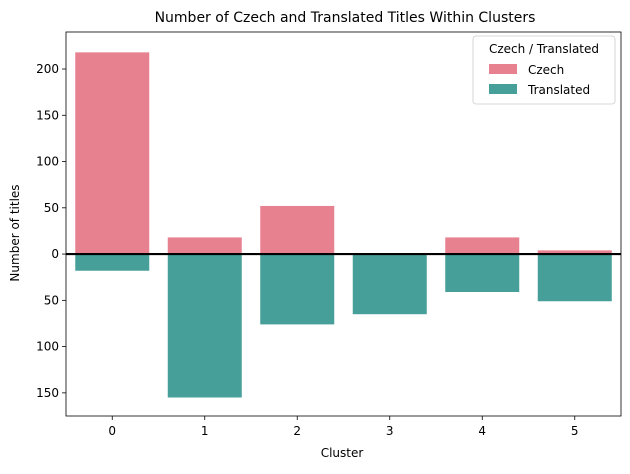 This screenshot has width=630, height=474. Describe the element at coordinates (558, 90) in the screenshot. I see `legend-label-translated: Translated` at that location.